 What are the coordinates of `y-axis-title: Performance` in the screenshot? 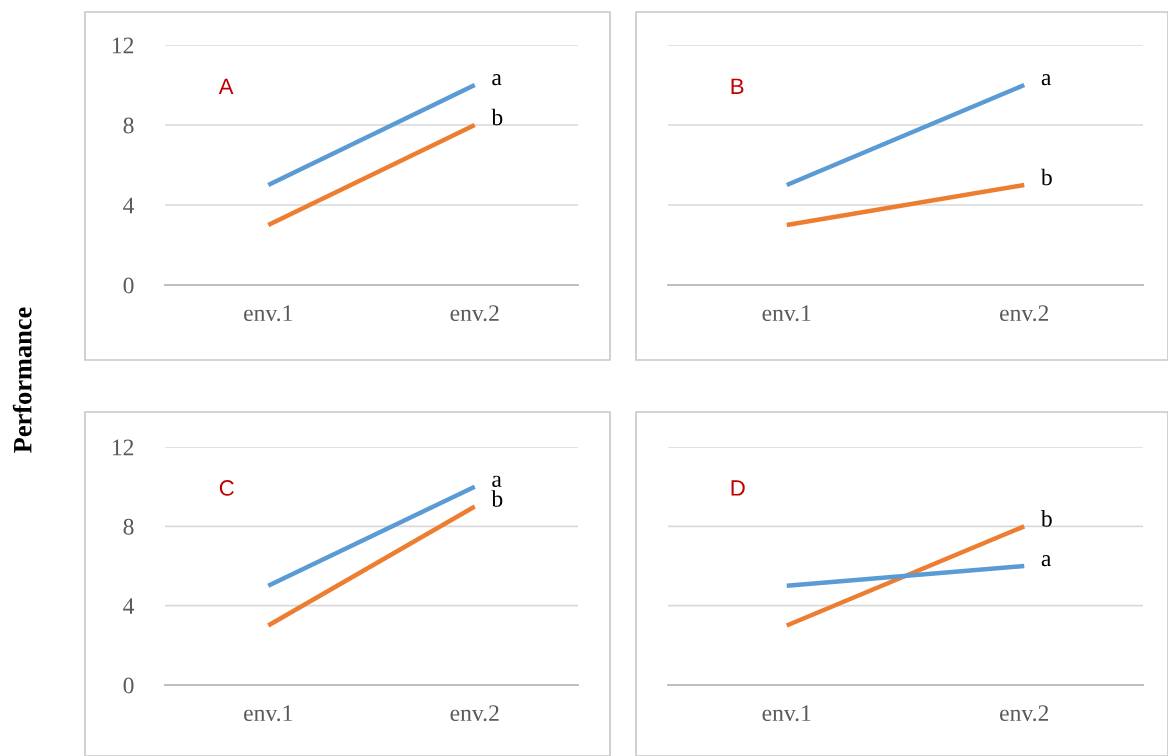 It's located at (22, 380).